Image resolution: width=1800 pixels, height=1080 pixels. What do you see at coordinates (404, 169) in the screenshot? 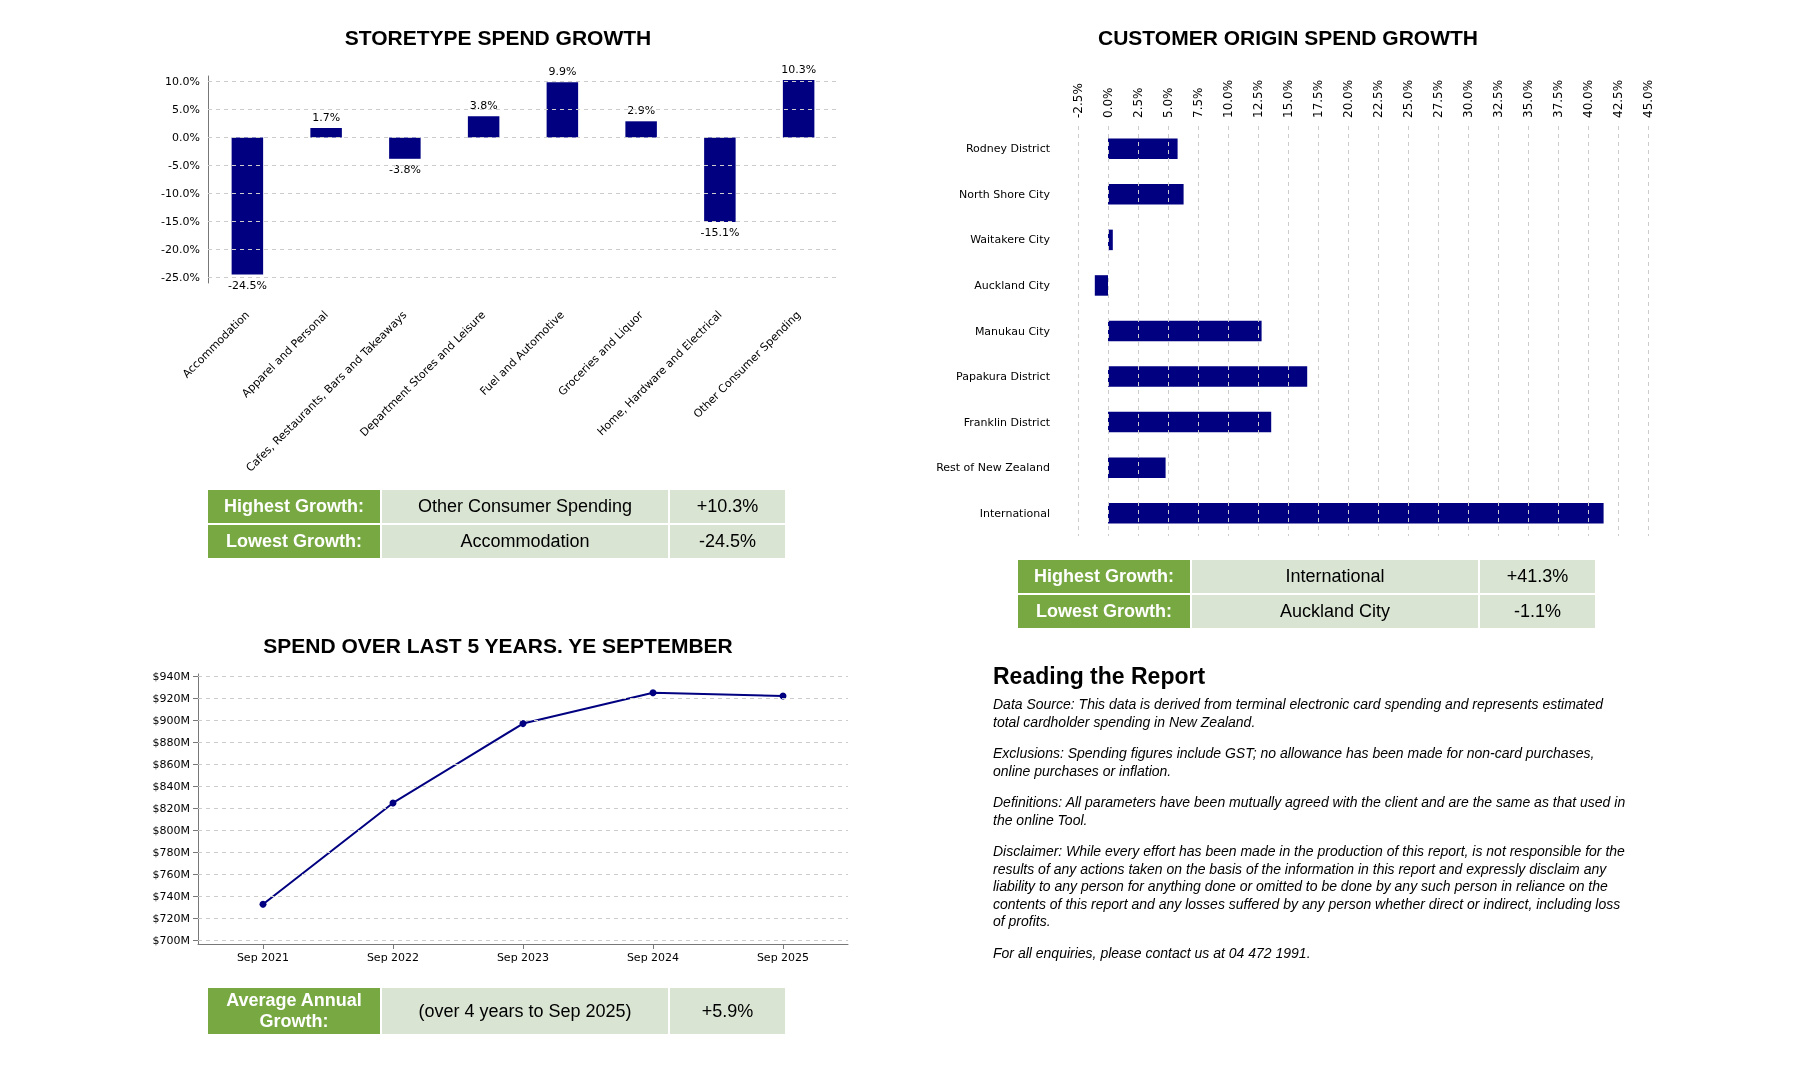
I see `data-label: -3.8%` at bounding box center [404, 169].